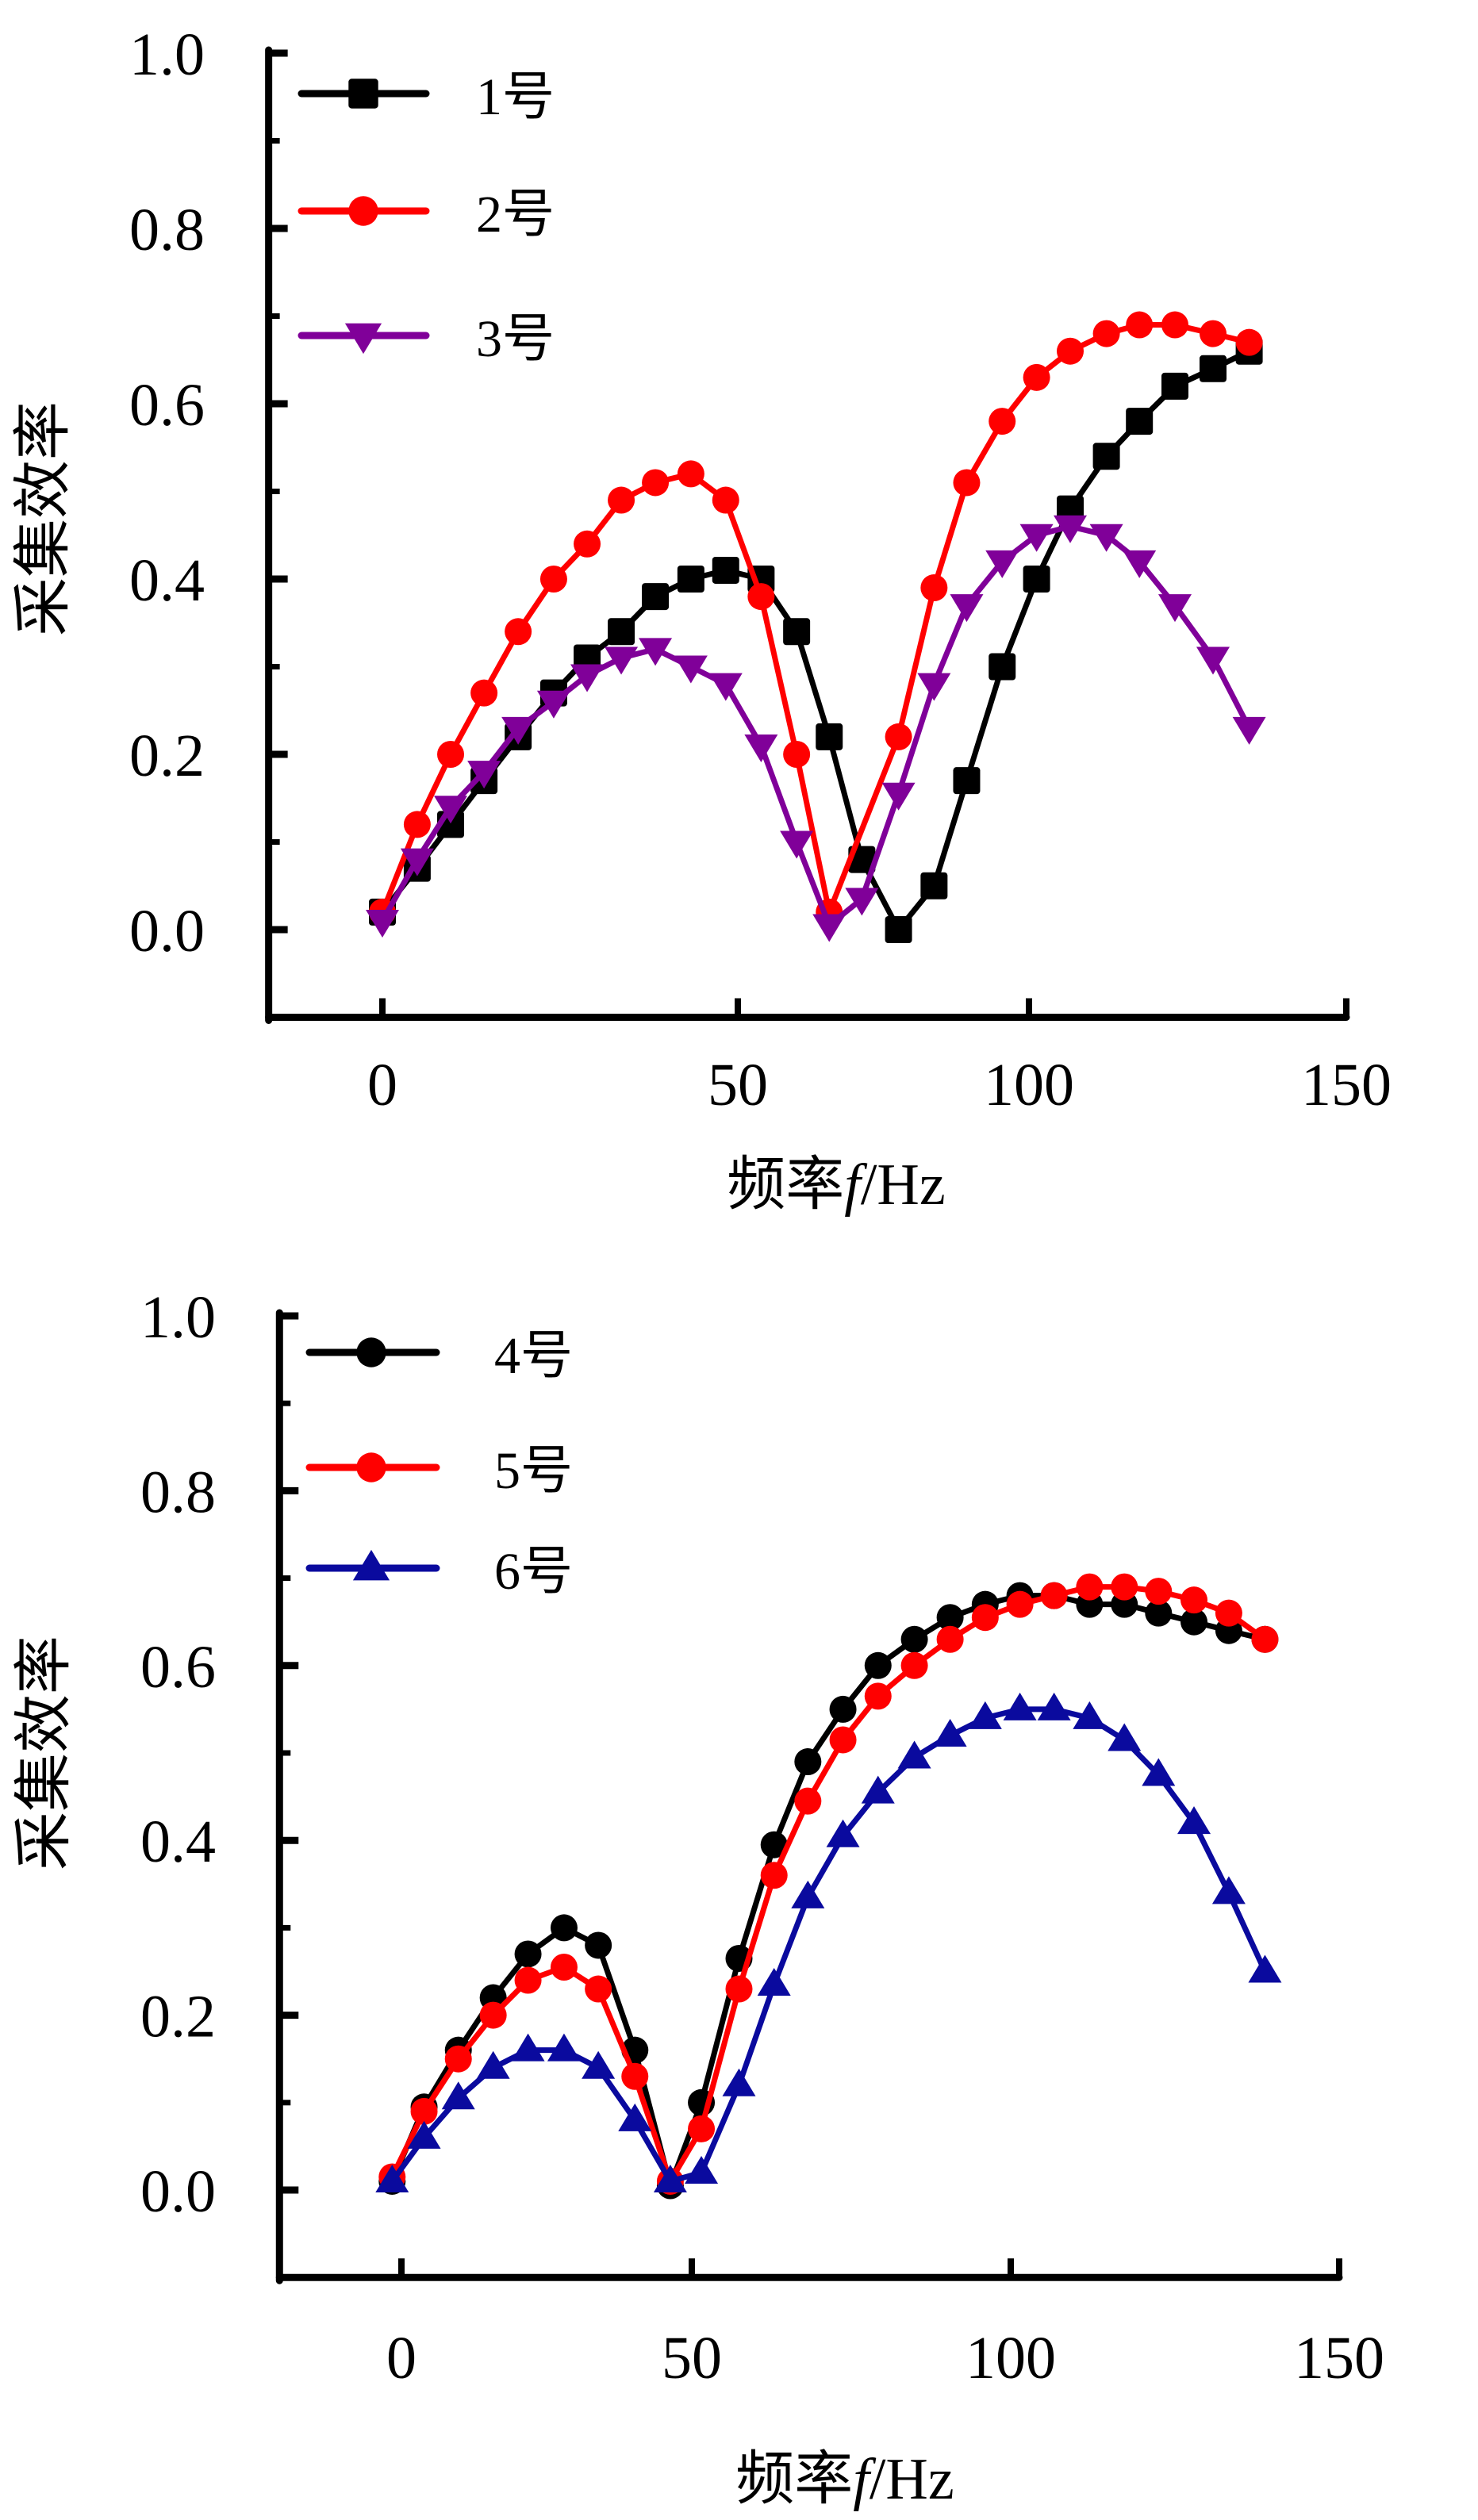  I want to click on x-tick-label: 50, so click(738, 1085).